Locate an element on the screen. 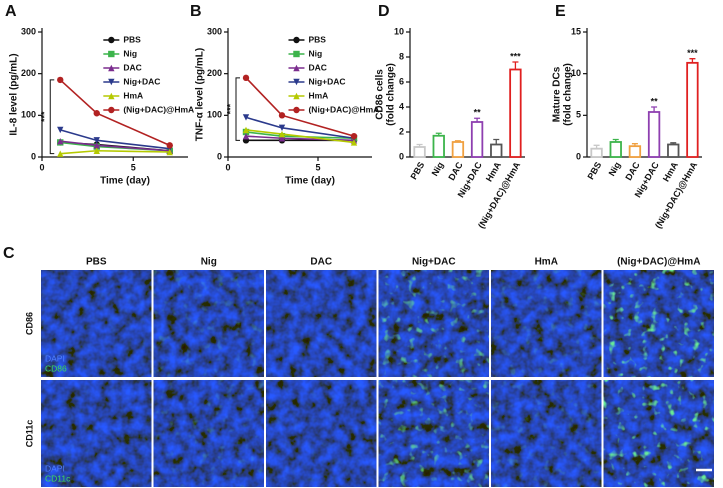  significance-label: ** is located at coordinates (655, 101).